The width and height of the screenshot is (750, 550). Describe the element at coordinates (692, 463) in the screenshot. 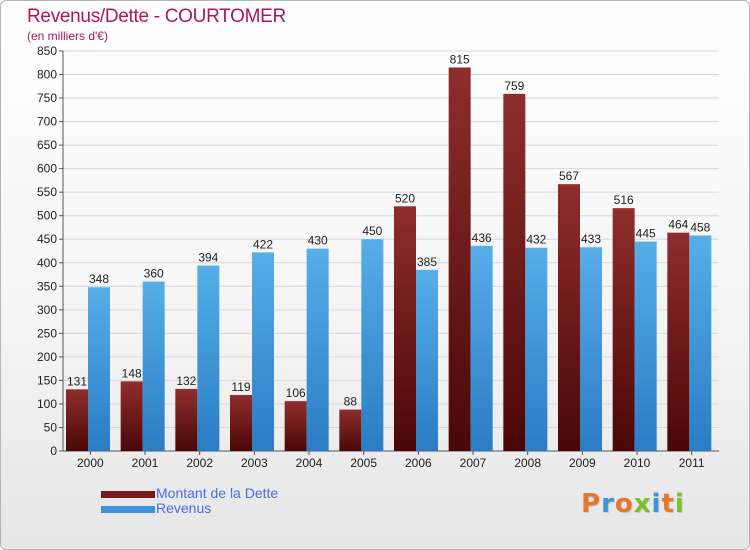

I see `x-tick-label: 2011` at that location.